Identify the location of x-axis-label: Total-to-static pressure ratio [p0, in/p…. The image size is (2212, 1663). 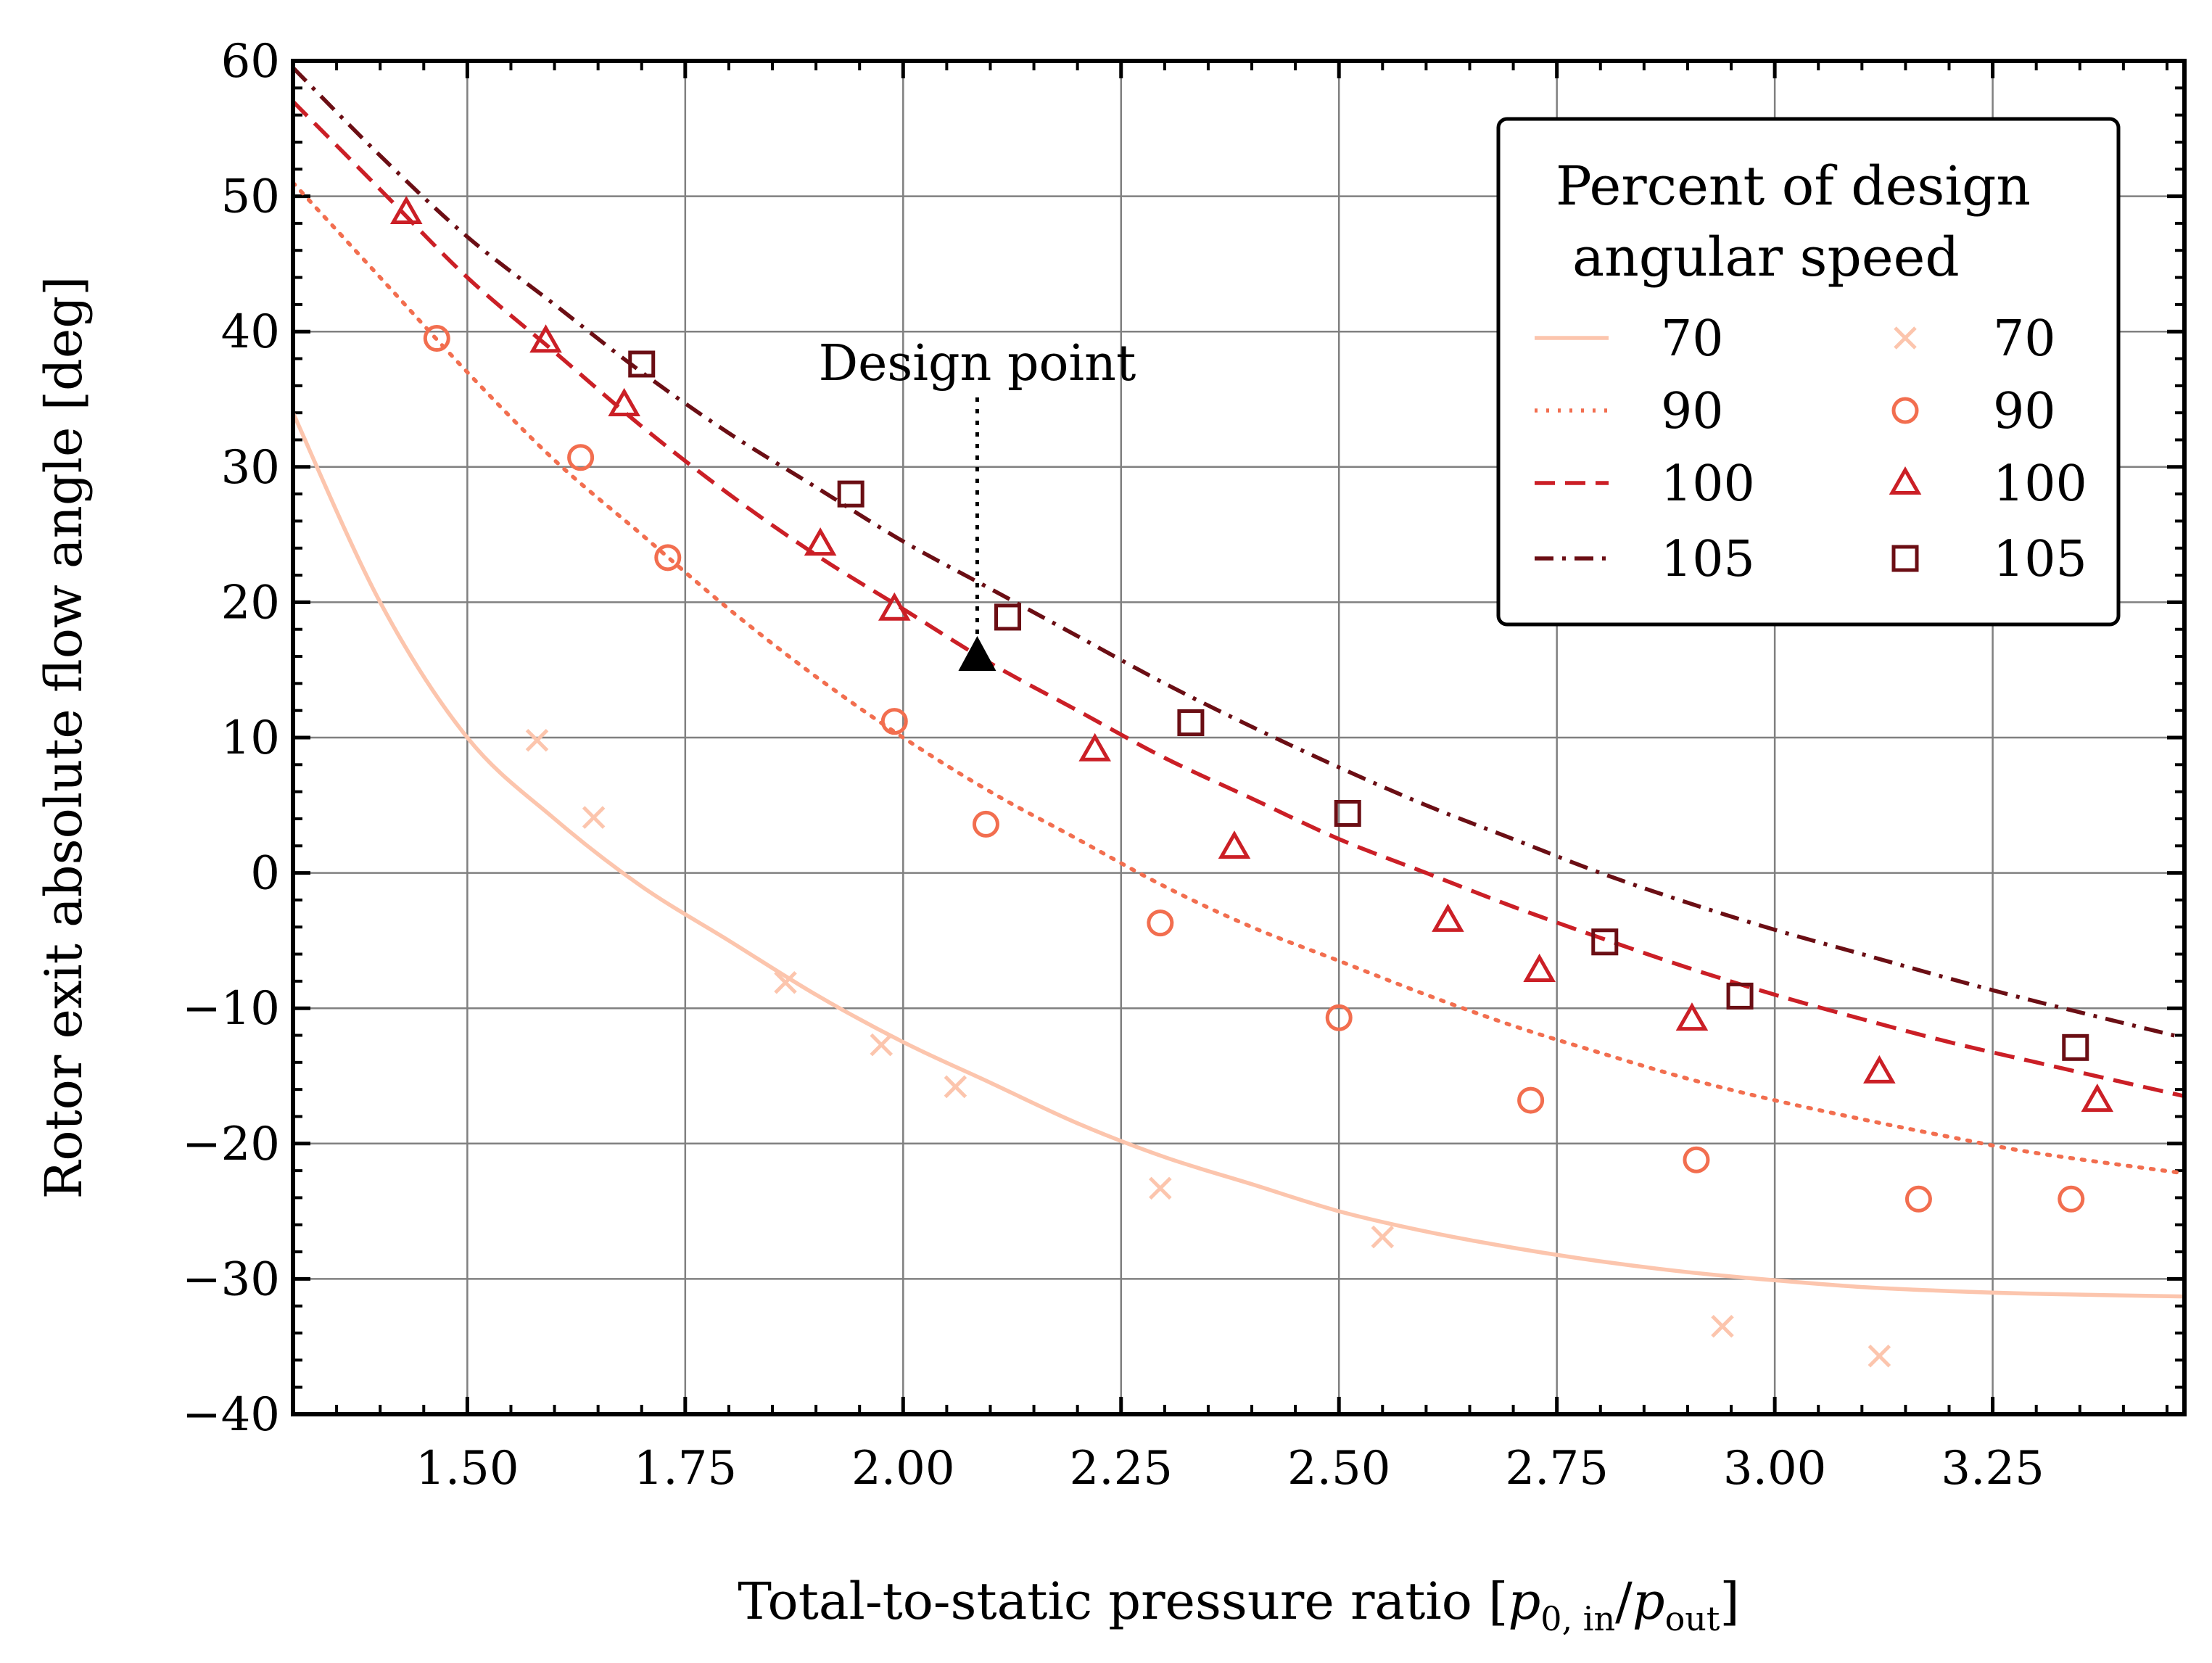
(1238, 1605).